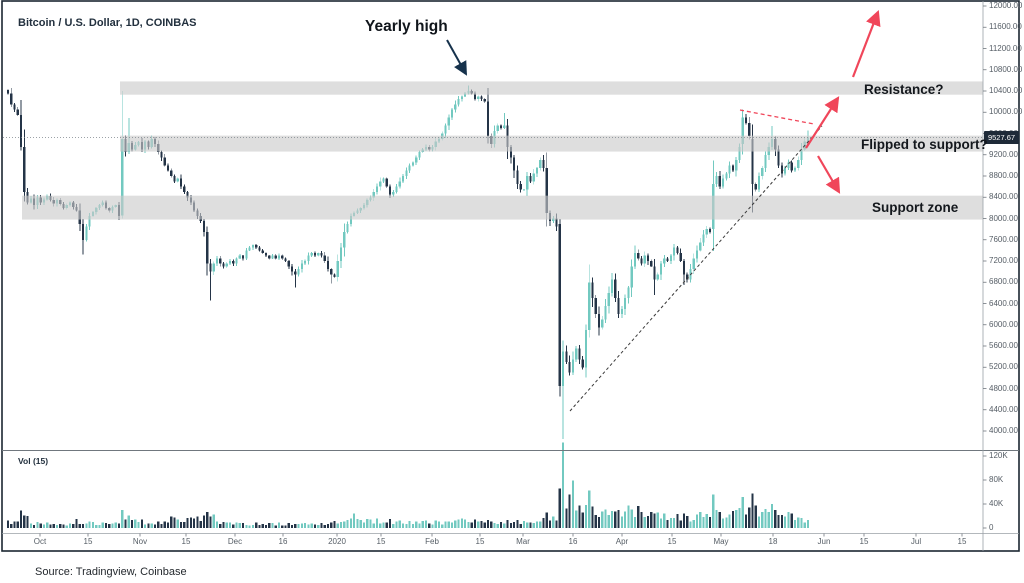  Describe the element at coordinates (107, 23) in the screenshot. I see `chart-title: Bitcoin / U.S. Dollar, 1D, COINBAS` at that location.